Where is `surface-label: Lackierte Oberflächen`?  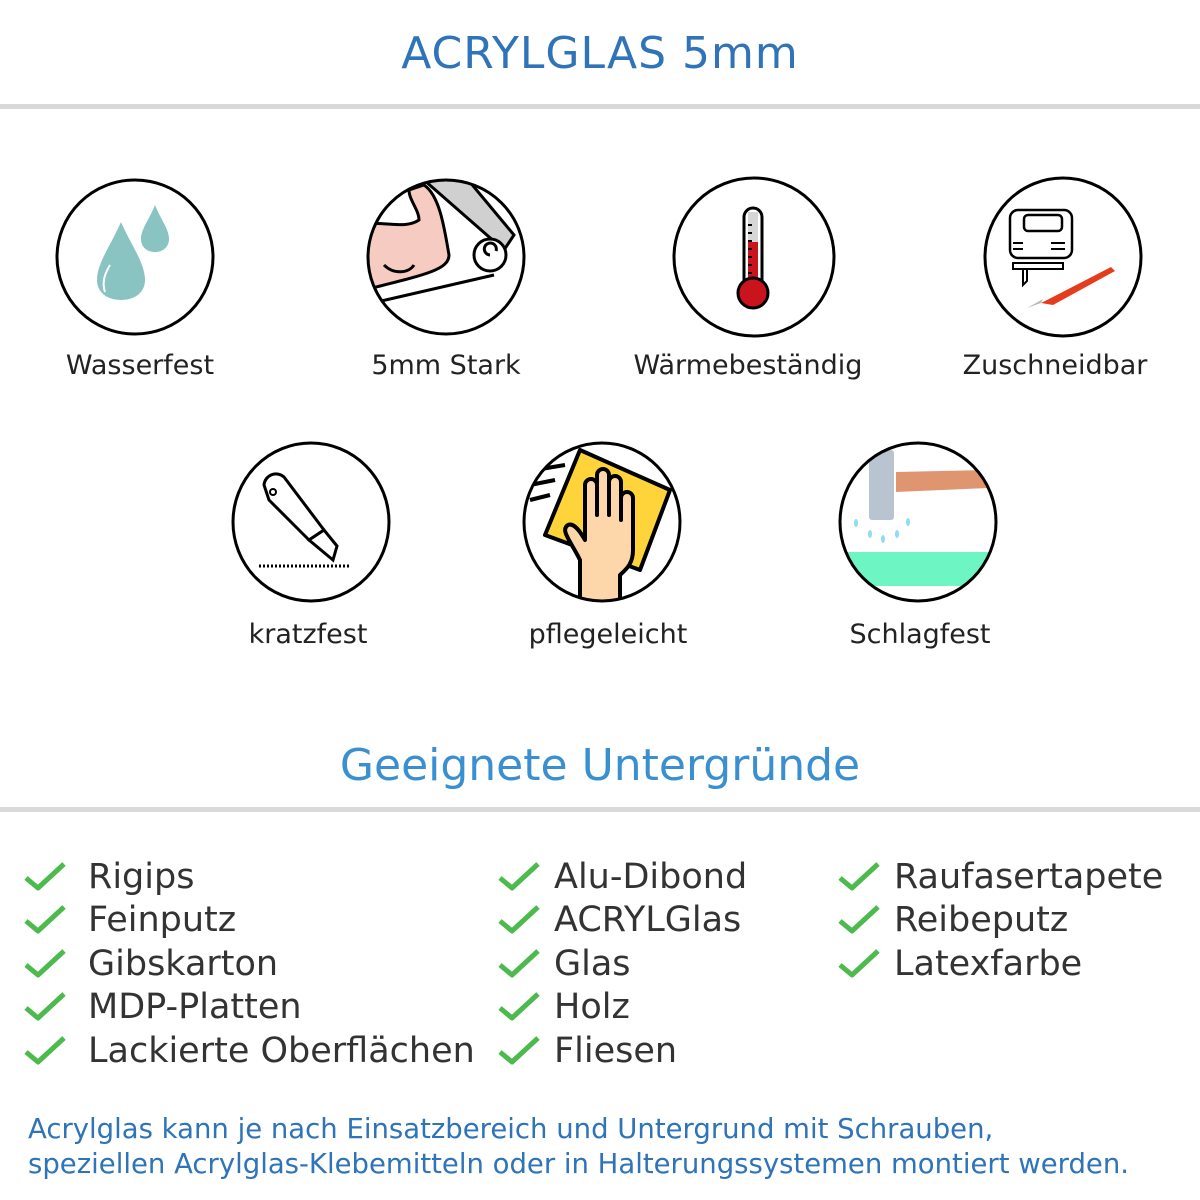 surface-label: Lackierte Oberflächen is located at coordinates (281, 1050).